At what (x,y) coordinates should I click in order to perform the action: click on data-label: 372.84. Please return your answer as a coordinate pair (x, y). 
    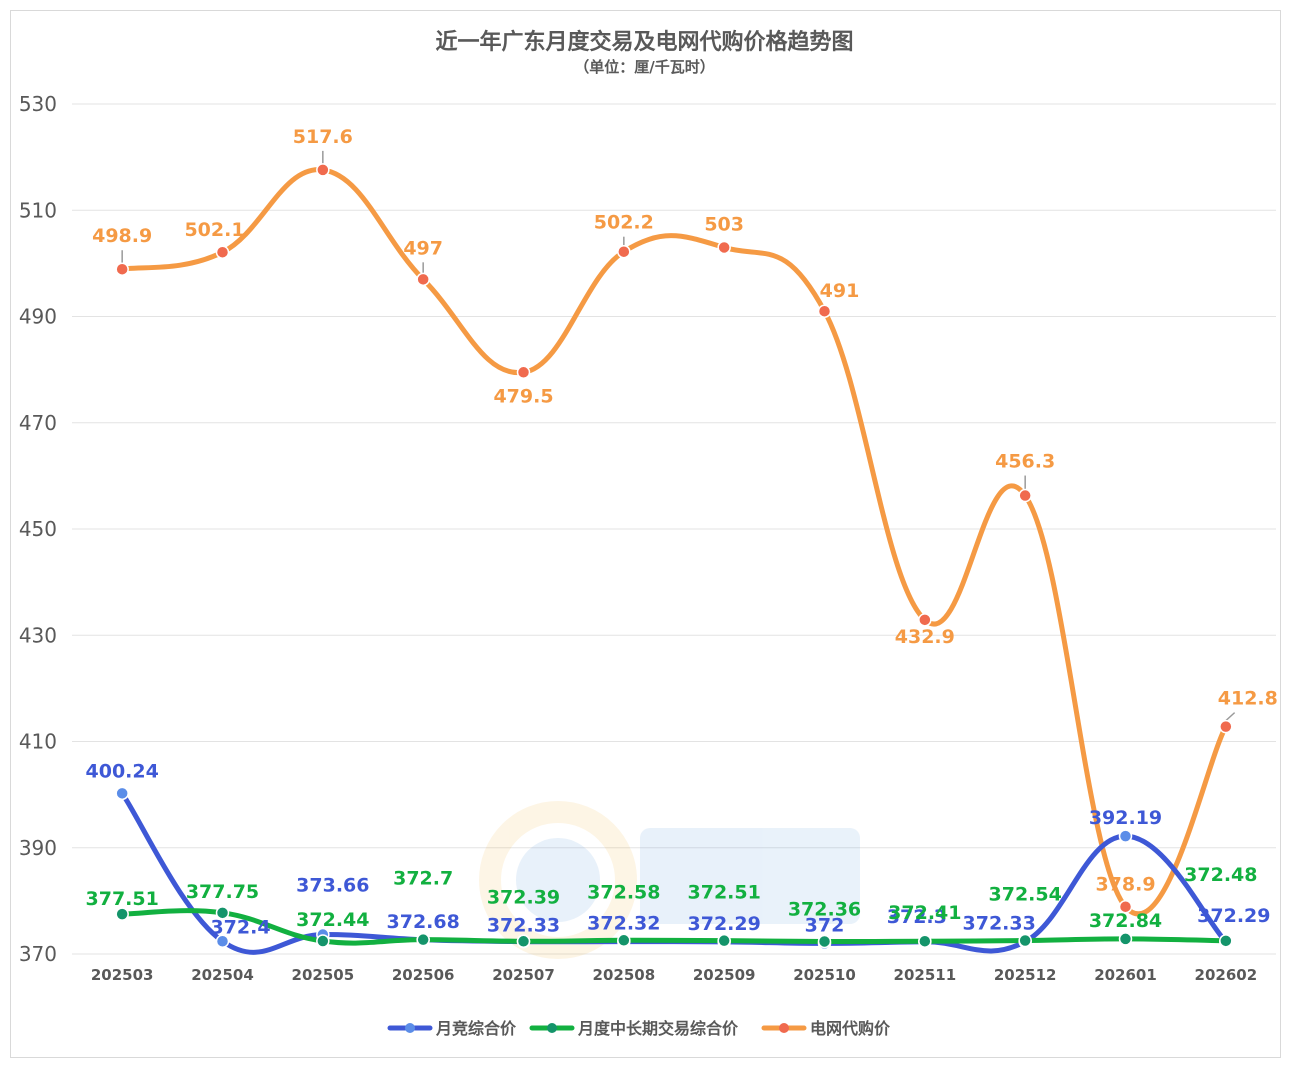
    Looking at the image, I should click on (1125, 921).